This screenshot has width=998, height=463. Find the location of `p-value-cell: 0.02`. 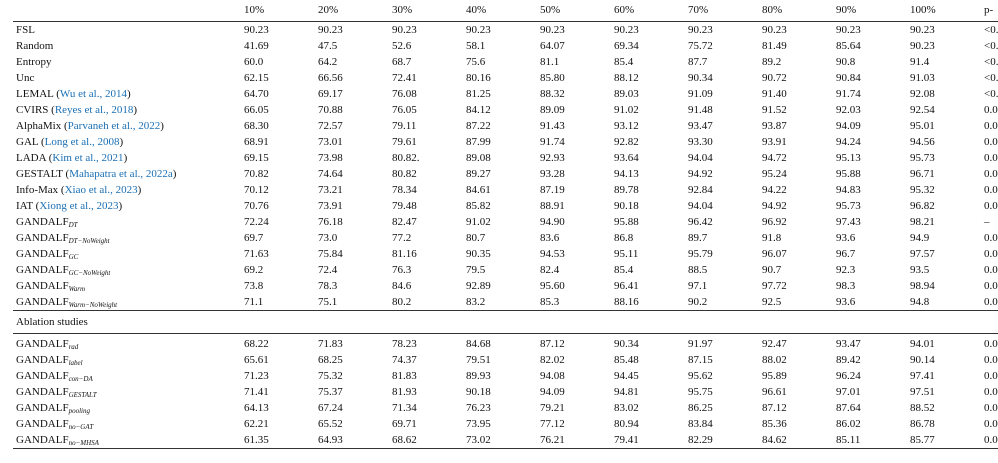

p-value-cell: 0.02 is located at coordinates (991, 206).